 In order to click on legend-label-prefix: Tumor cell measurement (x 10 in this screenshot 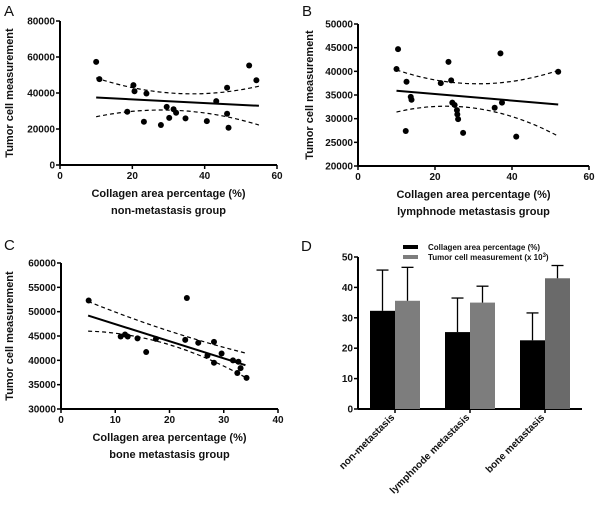, I will do `click(485, 257)`.